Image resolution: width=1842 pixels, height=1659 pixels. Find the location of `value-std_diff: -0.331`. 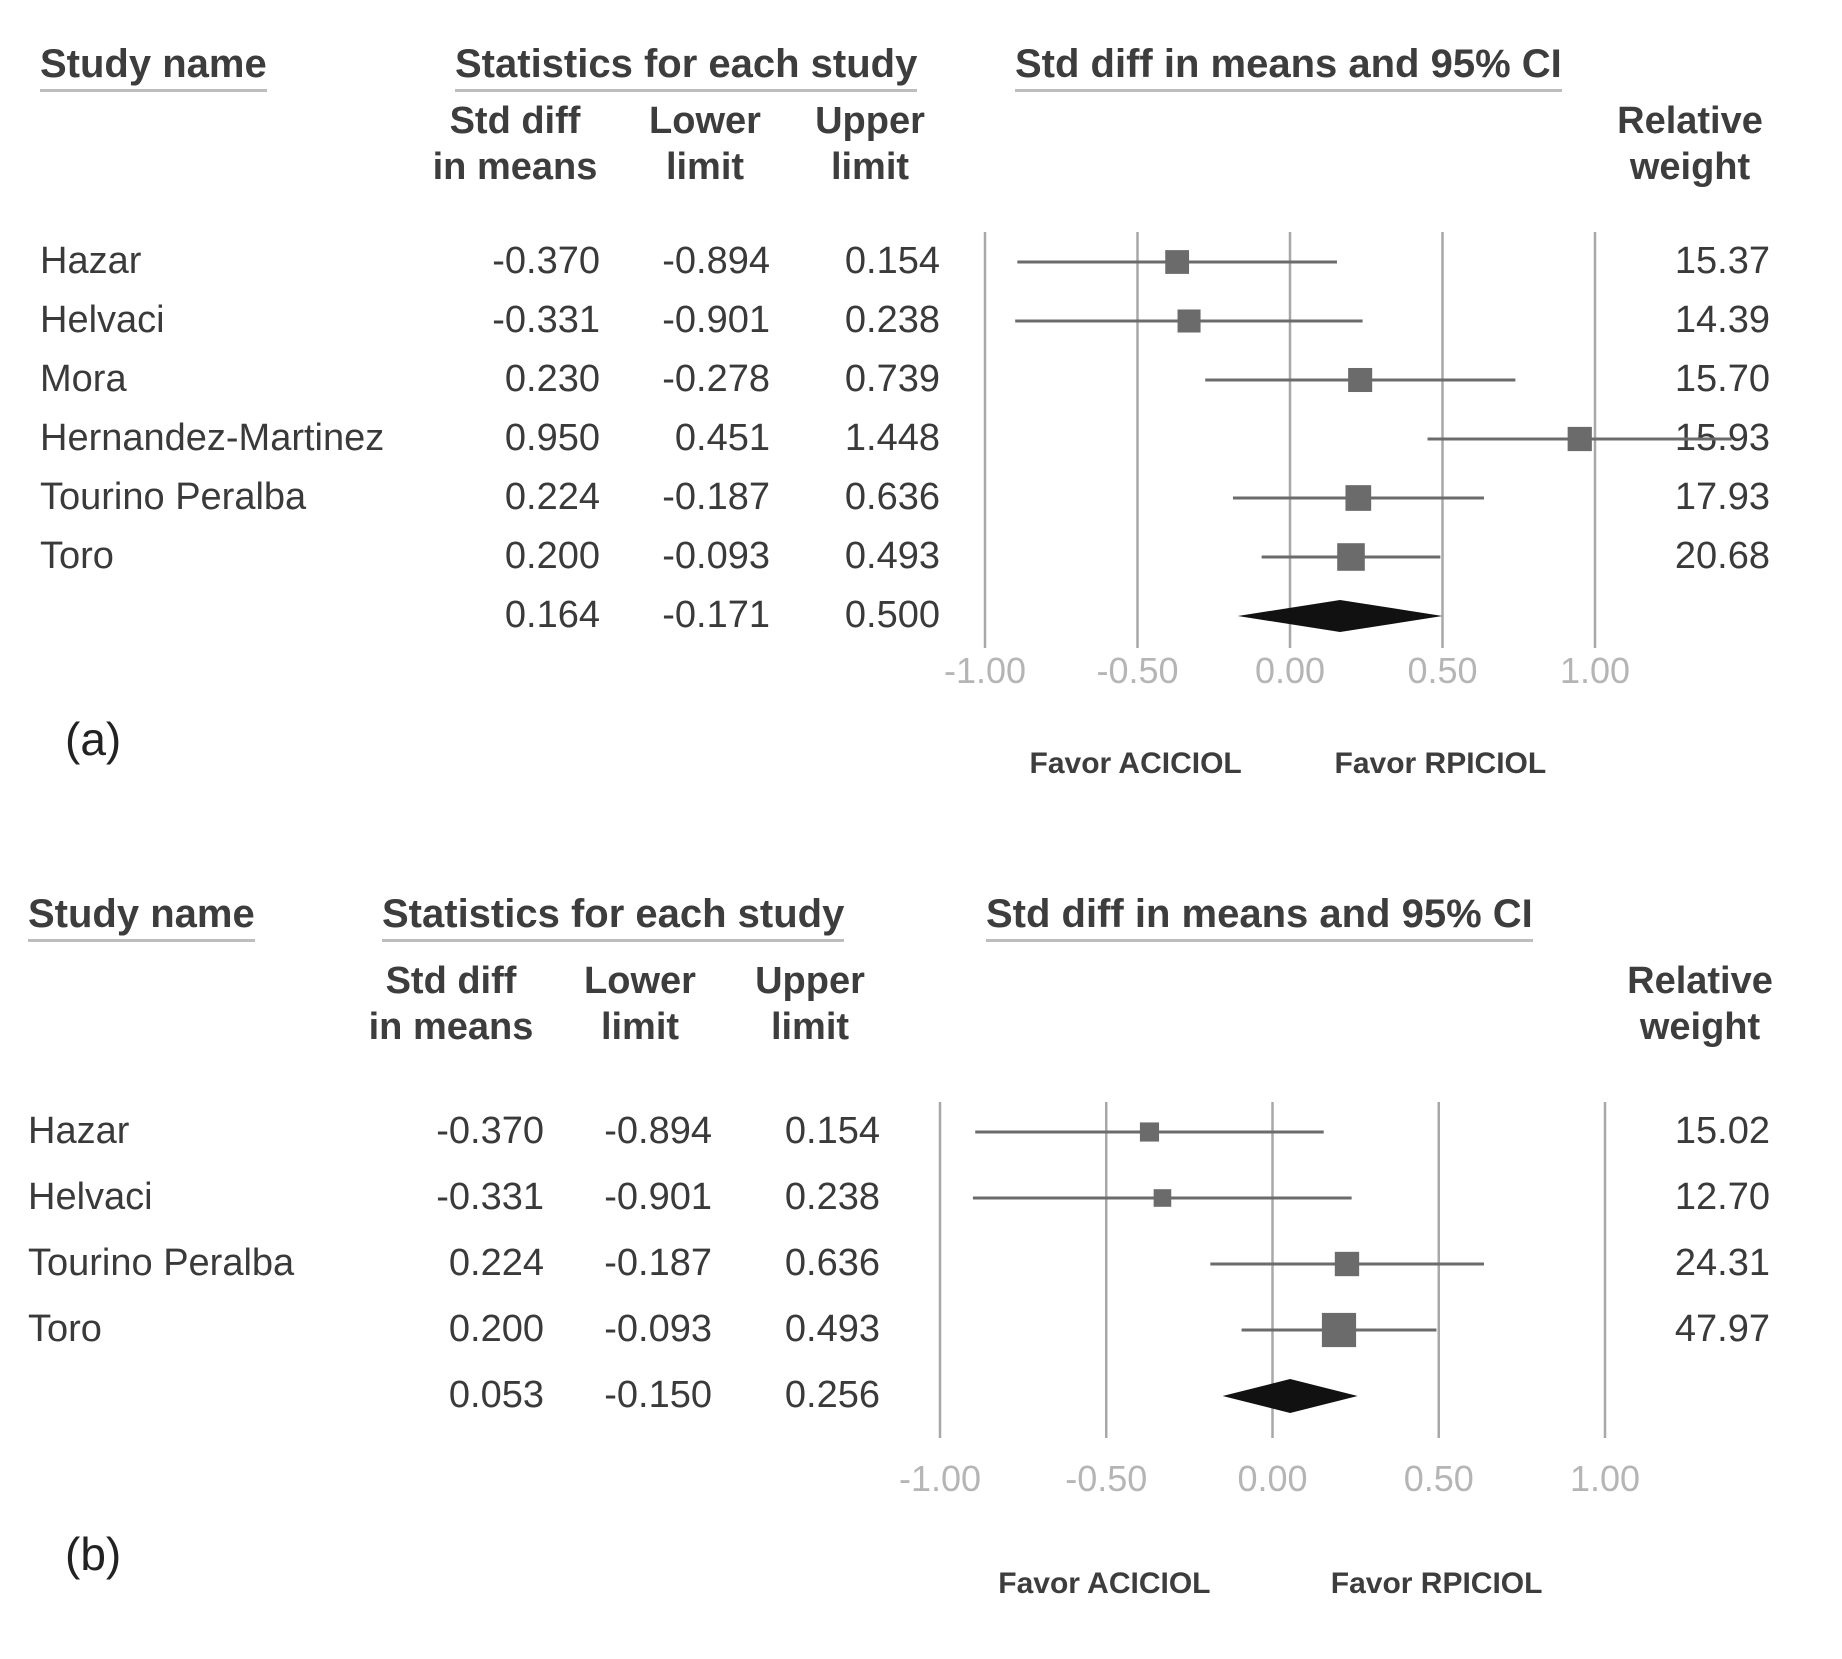

value-std_diff: -0.331 is located at coordinates (546, 320).